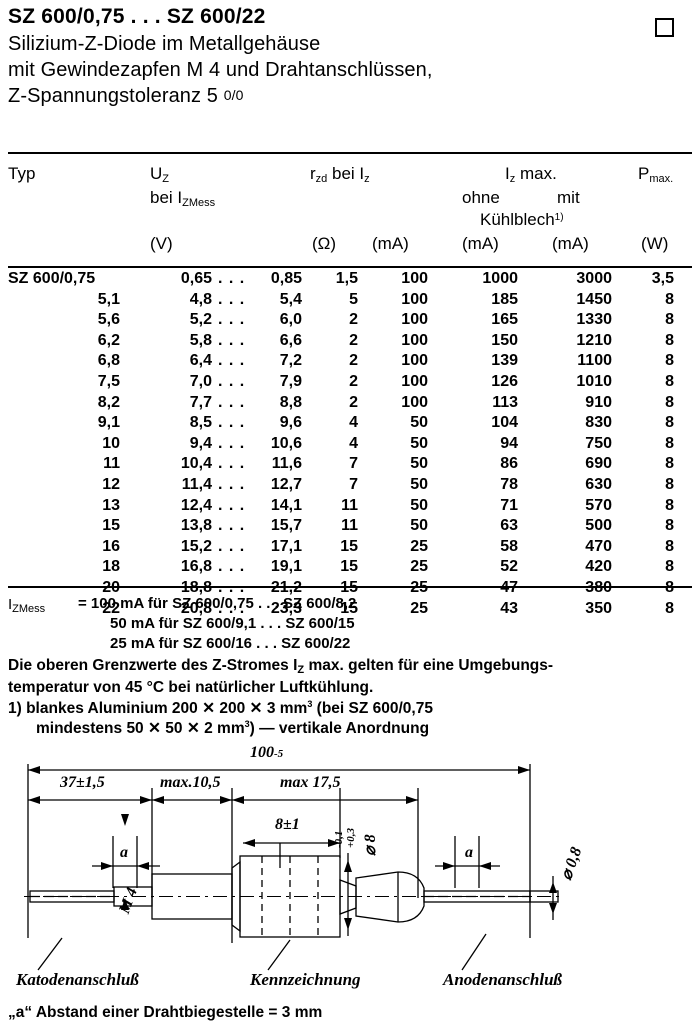  I want to click on cell-iz-max-mit: 830, so click(598, 423).